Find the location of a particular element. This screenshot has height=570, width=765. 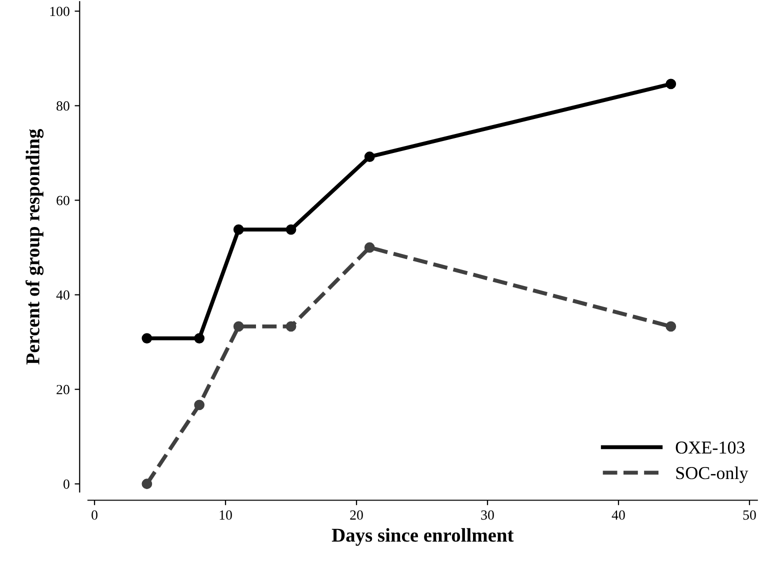

x-tick-label: 10 is located at coordinates (226, 515).